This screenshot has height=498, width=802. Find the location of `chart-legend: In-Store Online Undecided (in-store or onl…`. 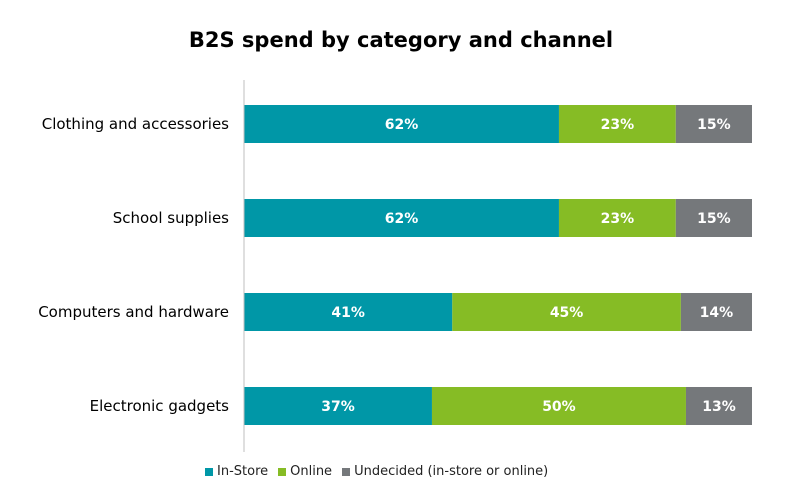

chart-legend: In-Store Online Undecided (in-store or onl… is located at coordinates (381, 471).